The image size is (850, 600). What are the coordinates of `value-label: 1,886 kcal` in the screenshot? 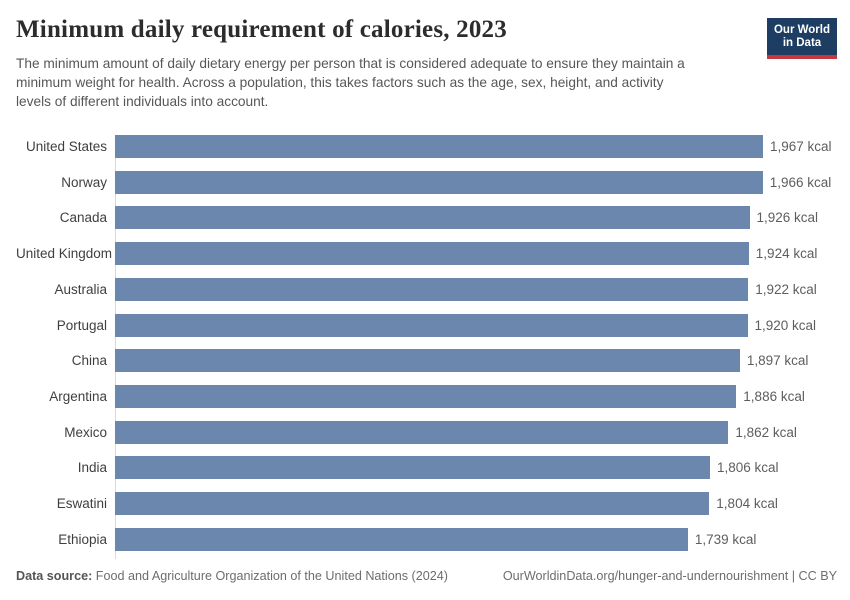 It's located at (774, 396).